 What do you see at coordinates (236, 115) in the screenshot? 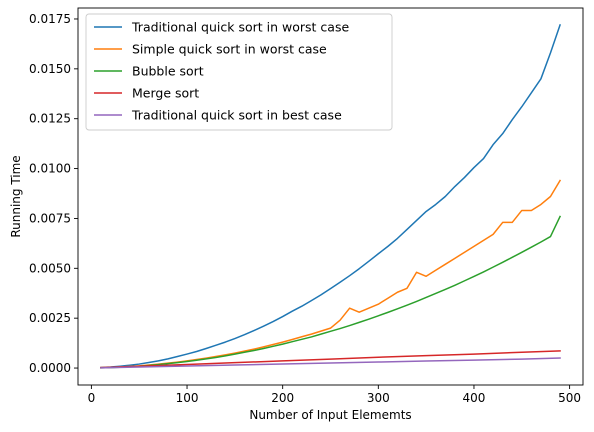
I see `legend-entry: Traditional quick sort in best case` at bounding box center [236, 115].